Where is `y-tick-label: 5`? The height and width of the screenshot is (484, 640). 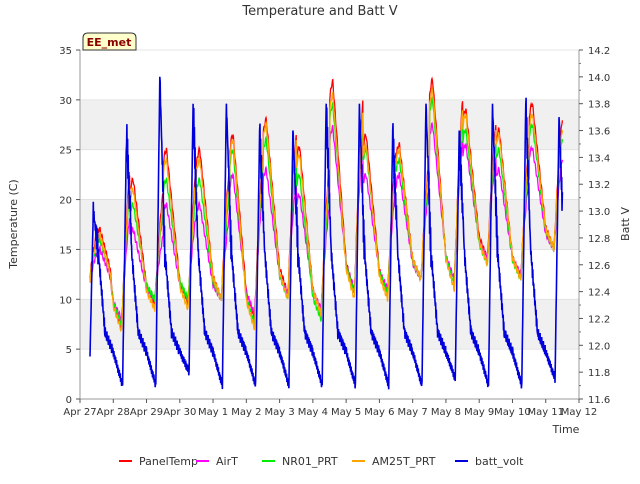 y-tick-label: 5 is located at coordinates (69, 350).